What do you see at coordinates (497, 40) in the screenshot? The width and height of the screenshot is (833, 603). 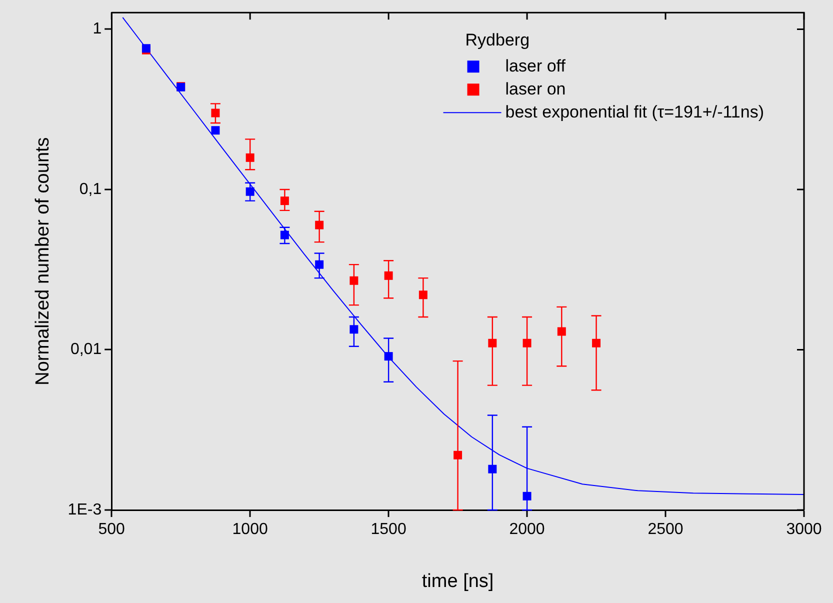 I see `legend-title: Rydberg` at bounding box center [497, 40].